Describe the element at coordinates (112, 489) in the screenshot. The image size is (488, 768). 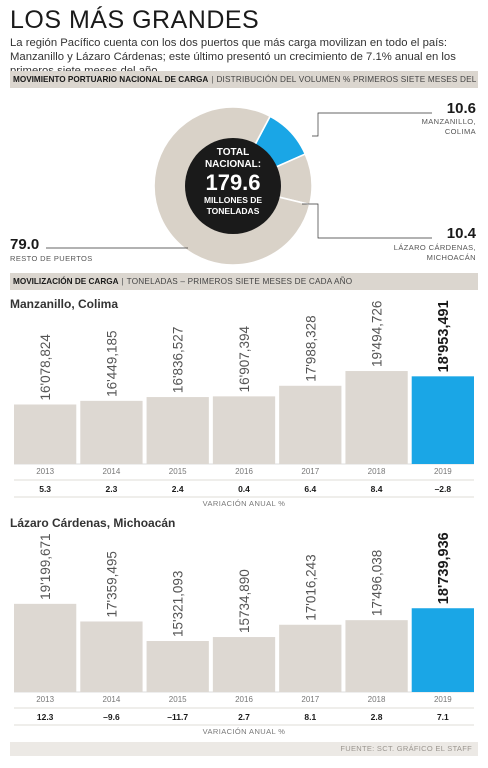
I see `variation-value: 2.3` at that location.